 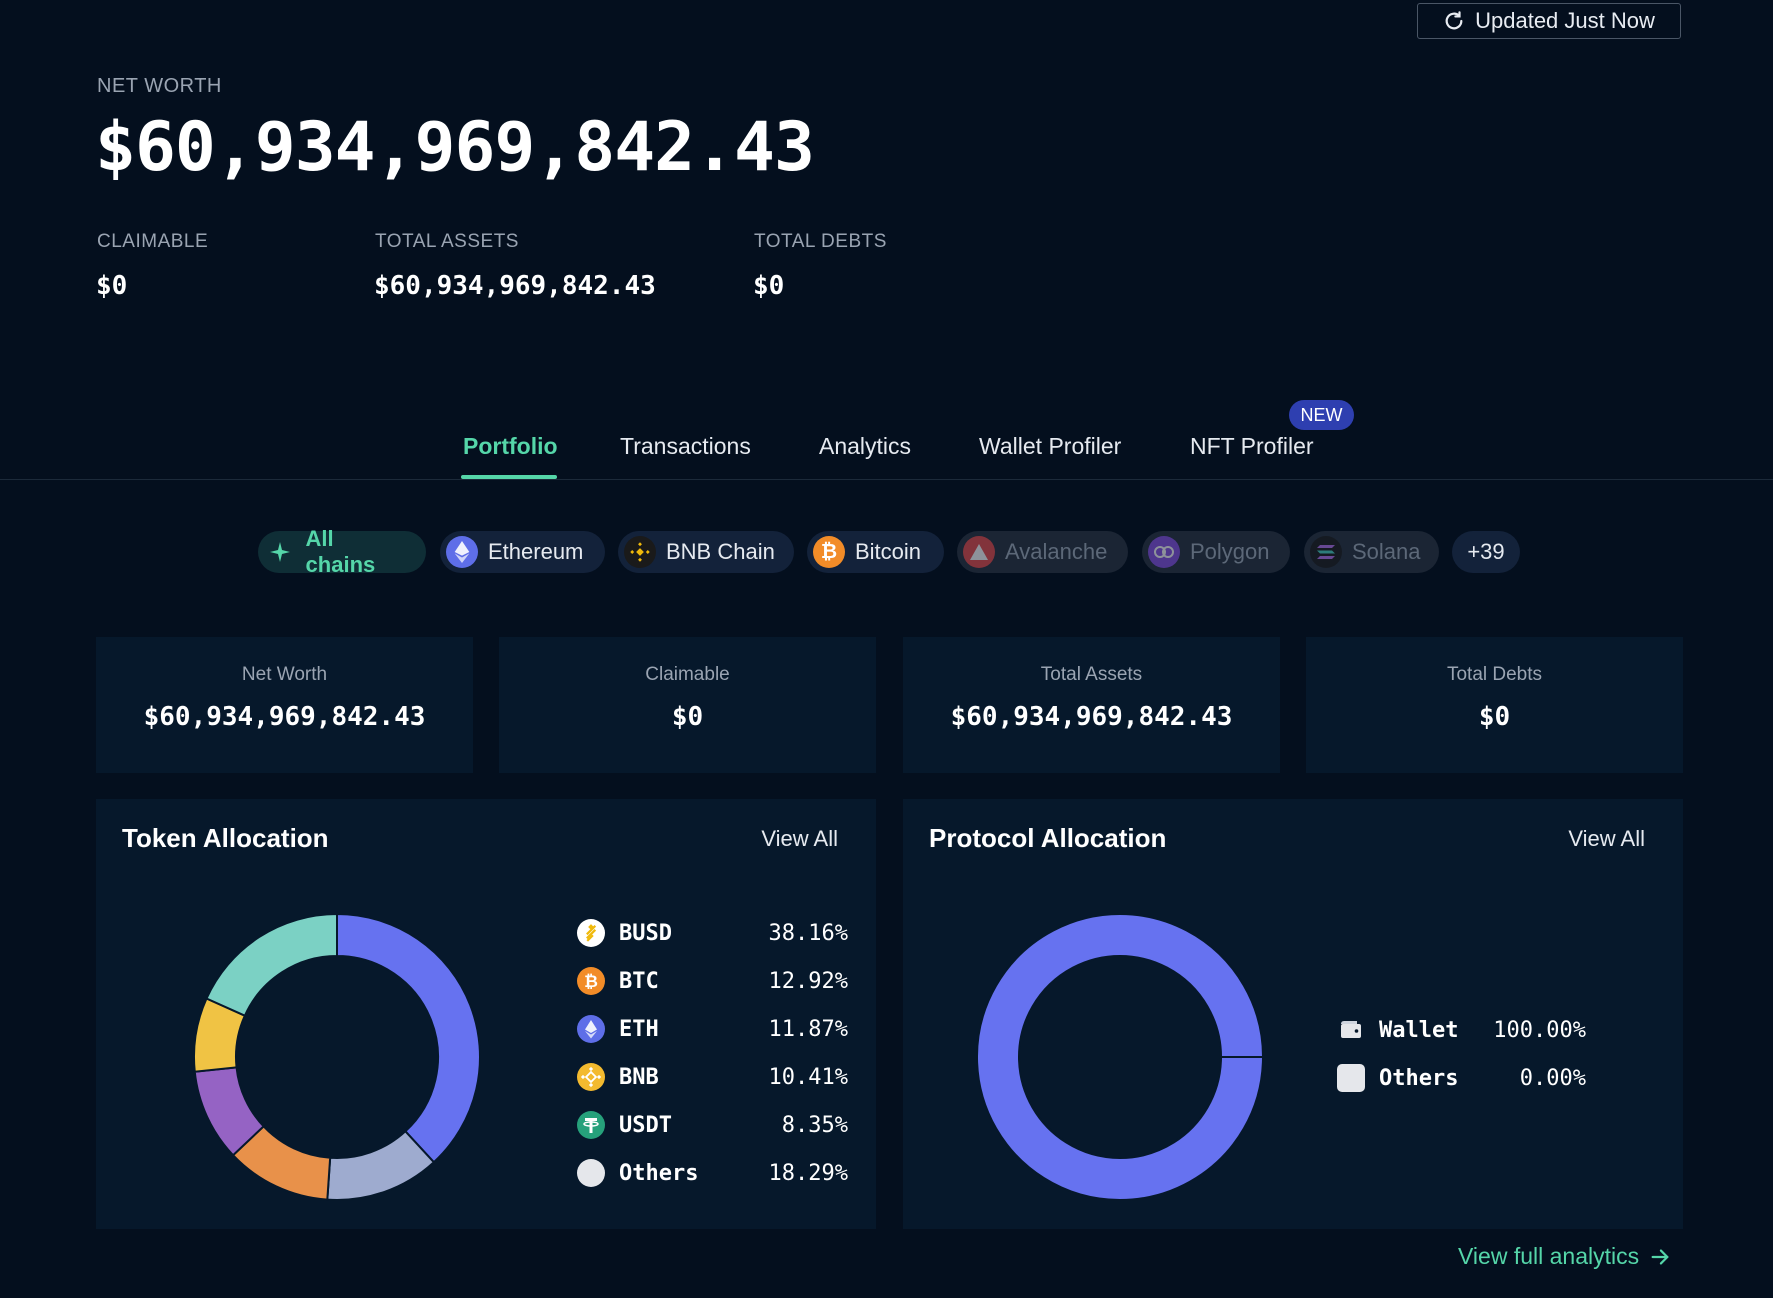 What do you see at coordinates (712, 1125) in the screenshot?
I see `token-legend-item-usdt: USDT 8.35%` at bounding box center [712, 1125].